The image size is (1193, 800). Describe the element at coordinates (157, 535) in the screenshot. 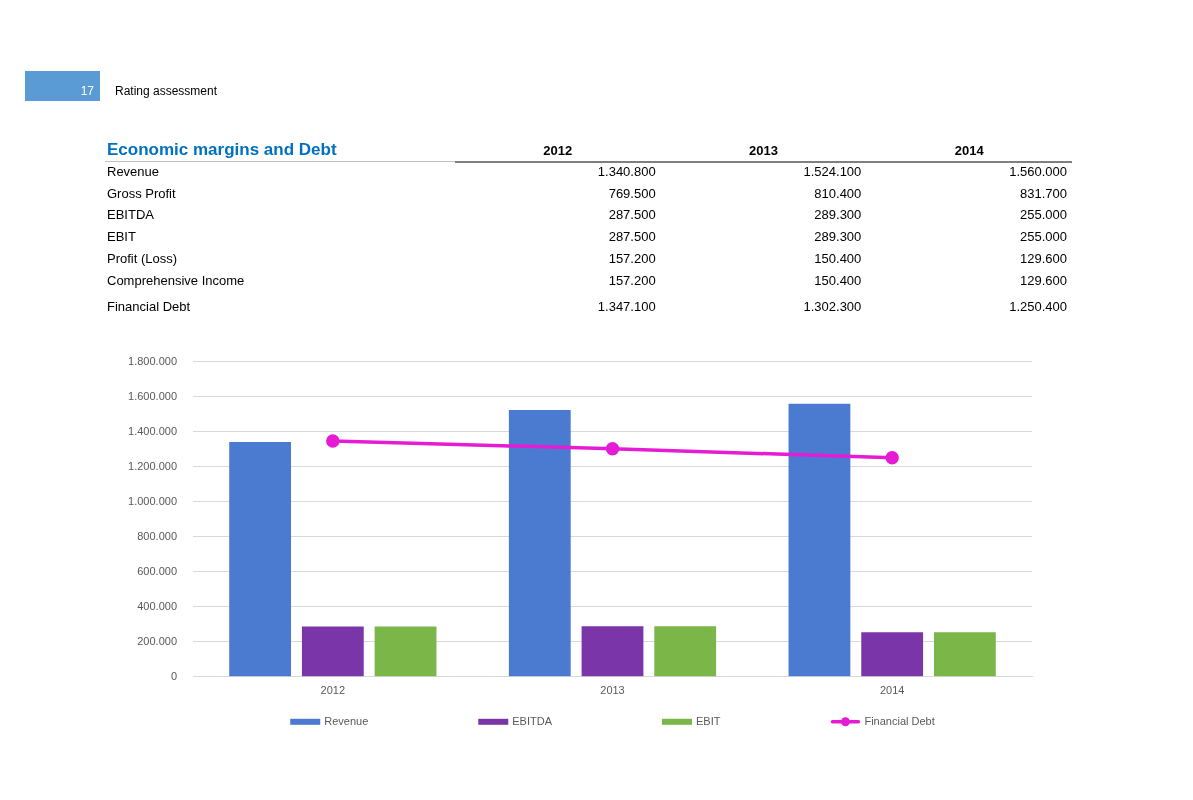

I see `y-tick-label: 800.000` at that location.